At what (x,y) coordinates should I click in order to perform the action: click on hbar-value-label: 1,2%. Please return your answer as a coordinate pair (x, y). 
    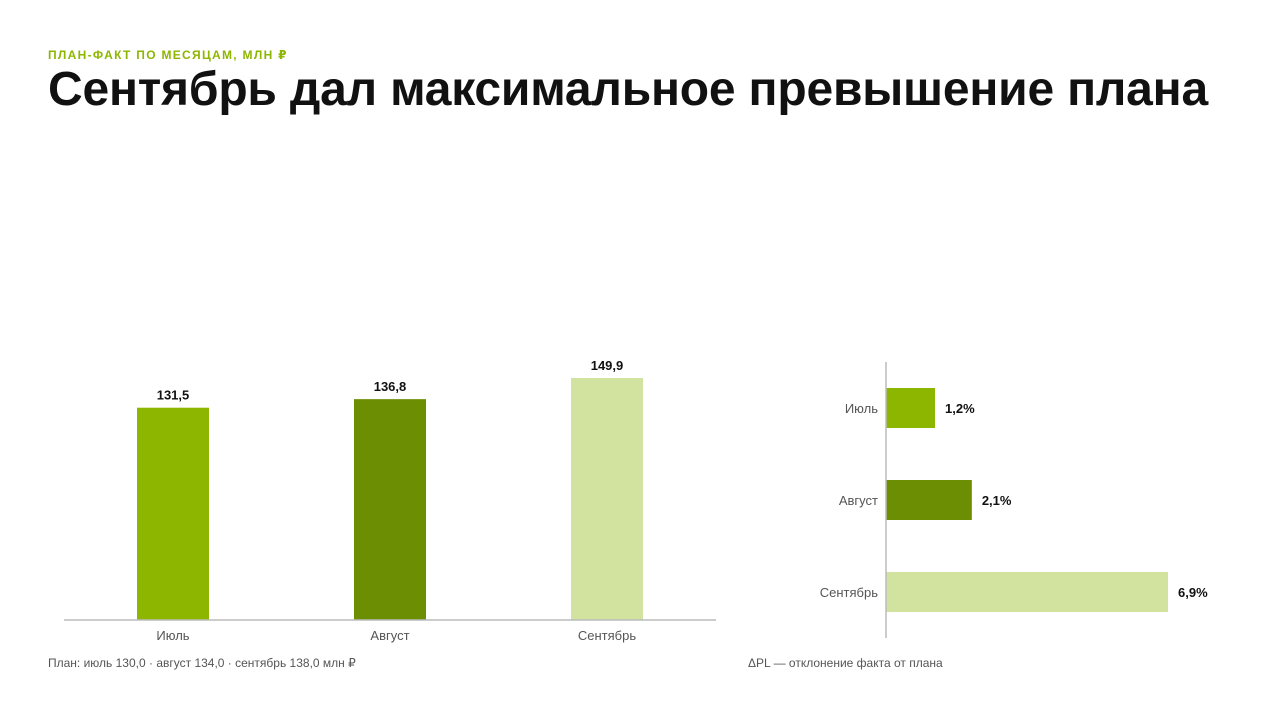
    Looking at the image, I should click on (960, 408).